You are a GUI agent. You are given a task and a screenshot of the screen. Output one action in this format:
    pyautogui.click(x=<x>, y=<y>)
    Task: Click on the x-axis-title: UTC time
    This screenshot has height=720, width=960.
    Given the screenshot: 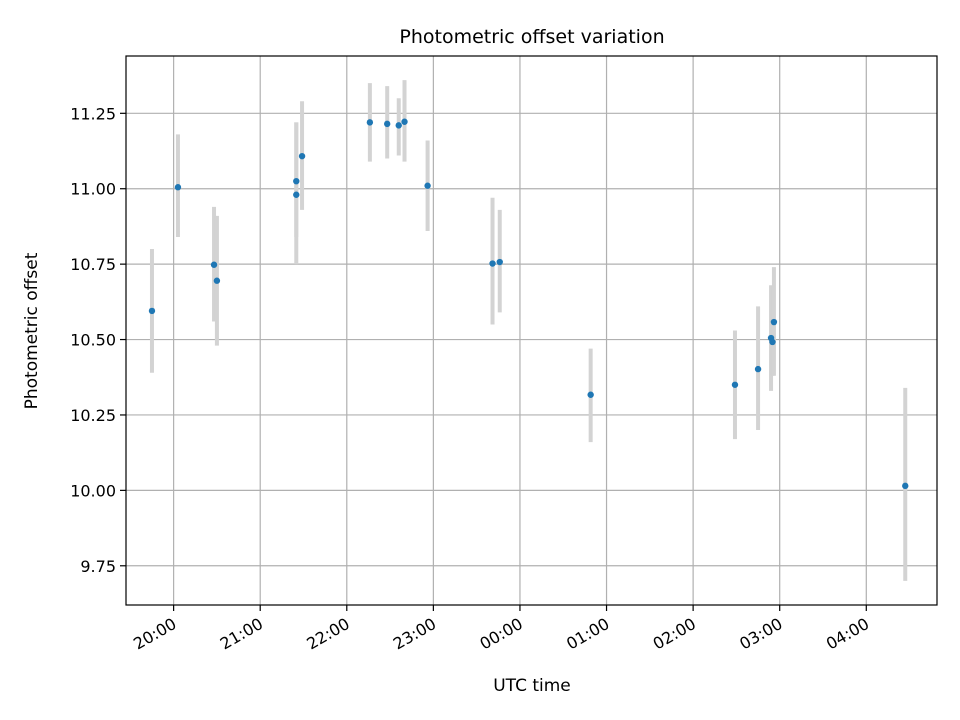 What is the action you would take?
    pyautogui.click(x=532, y=686)
    